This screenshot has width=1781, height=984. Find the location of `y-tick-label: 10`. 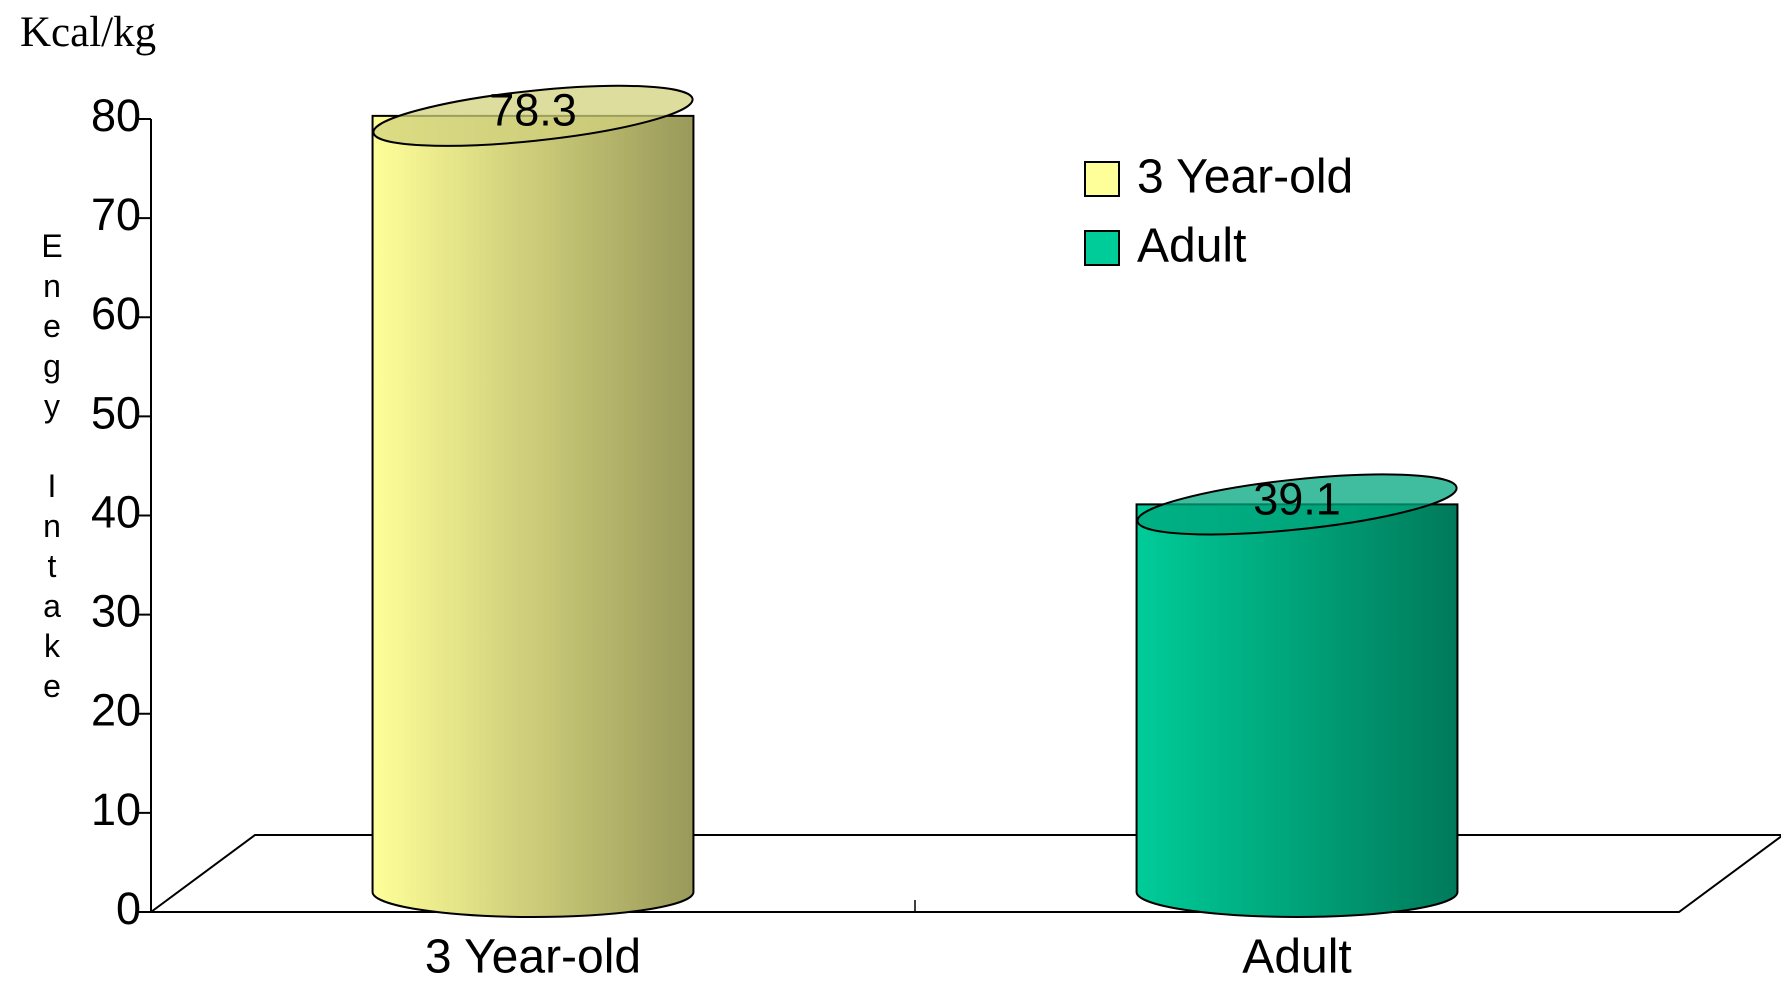

y-tick-label: 10 is located at coordinates (116, 809).